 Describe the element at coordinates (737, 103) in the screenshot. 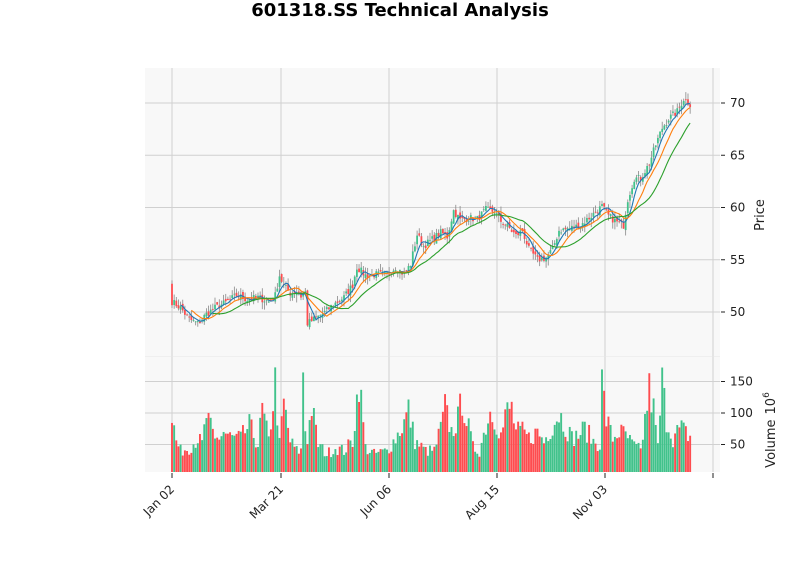

I see `y-tick-label: 70` at that location.